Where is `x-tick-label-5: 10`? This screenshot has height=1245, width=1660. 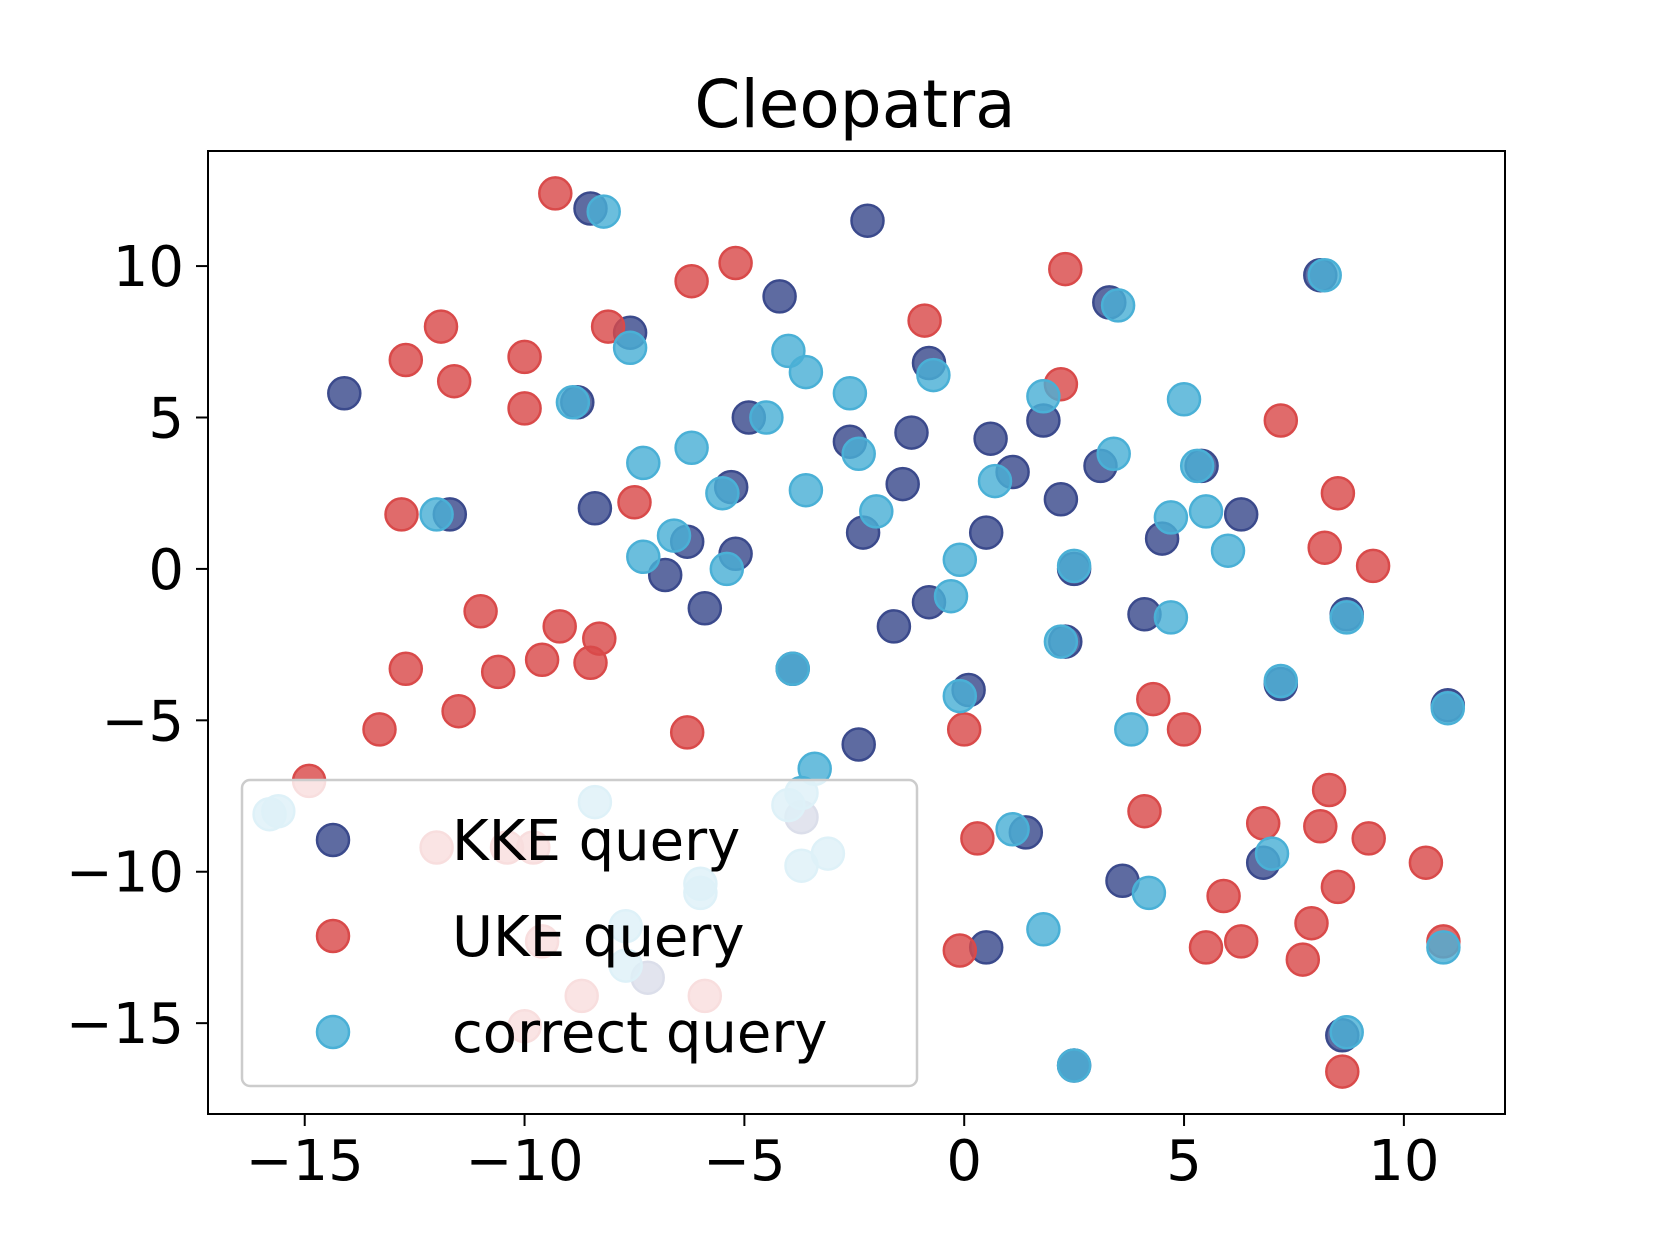
x-tick-label-5: 10 is located at coordinates (1403, 1161).